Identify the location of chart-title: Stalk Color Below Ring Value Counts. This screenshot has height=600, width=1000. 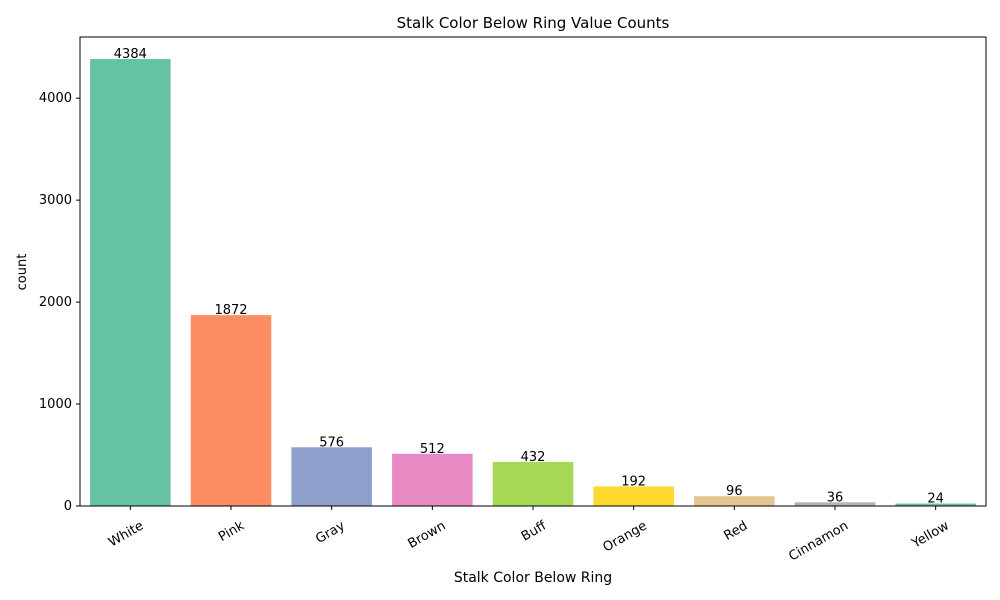
(533, 23).